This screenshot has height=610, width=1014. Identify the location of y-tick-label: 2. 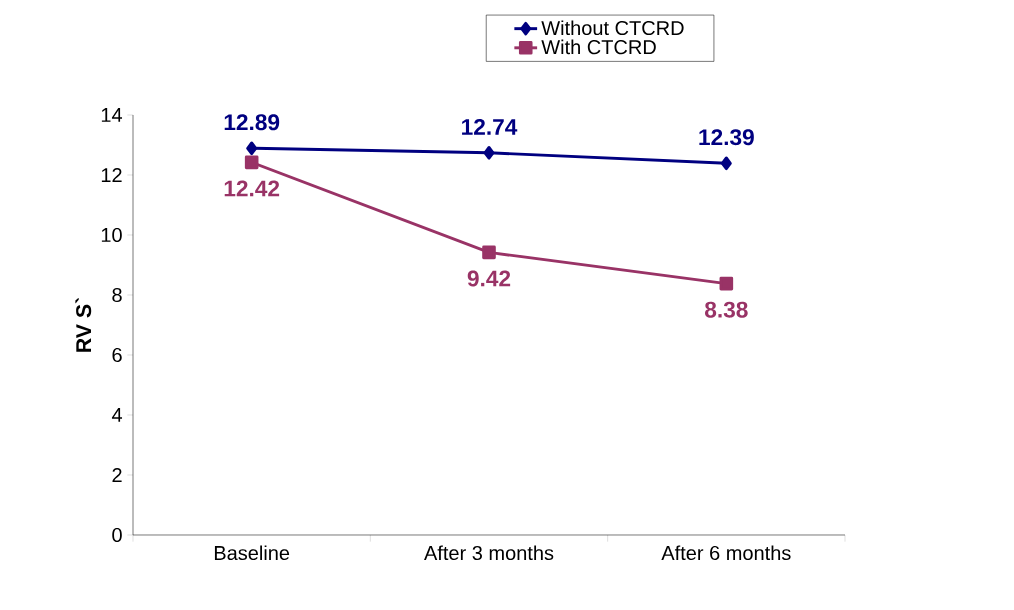
(117, 475).